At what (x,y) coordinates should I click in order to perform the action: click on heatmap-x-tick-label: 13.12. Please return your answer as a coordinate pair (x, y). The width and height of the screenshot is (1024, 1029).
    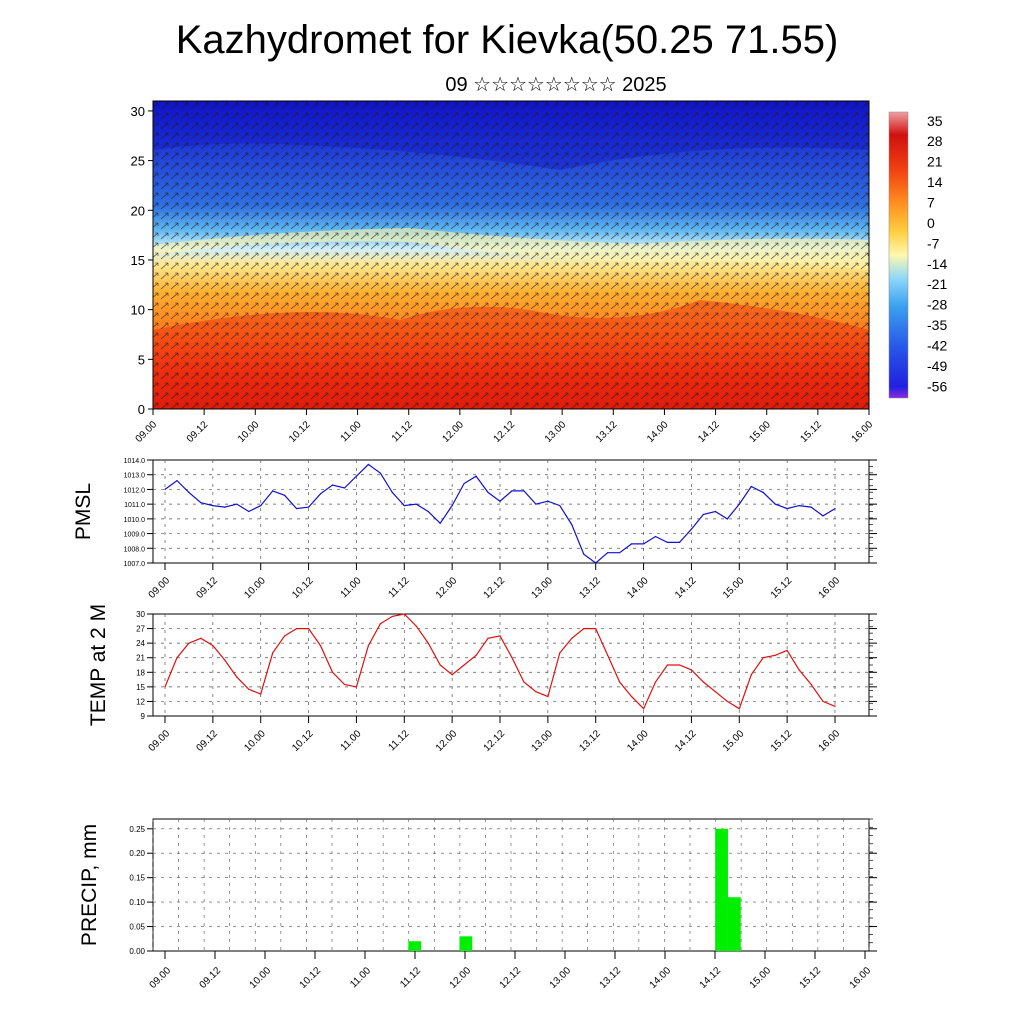
    Looking at the image, I should click on (607, 432).